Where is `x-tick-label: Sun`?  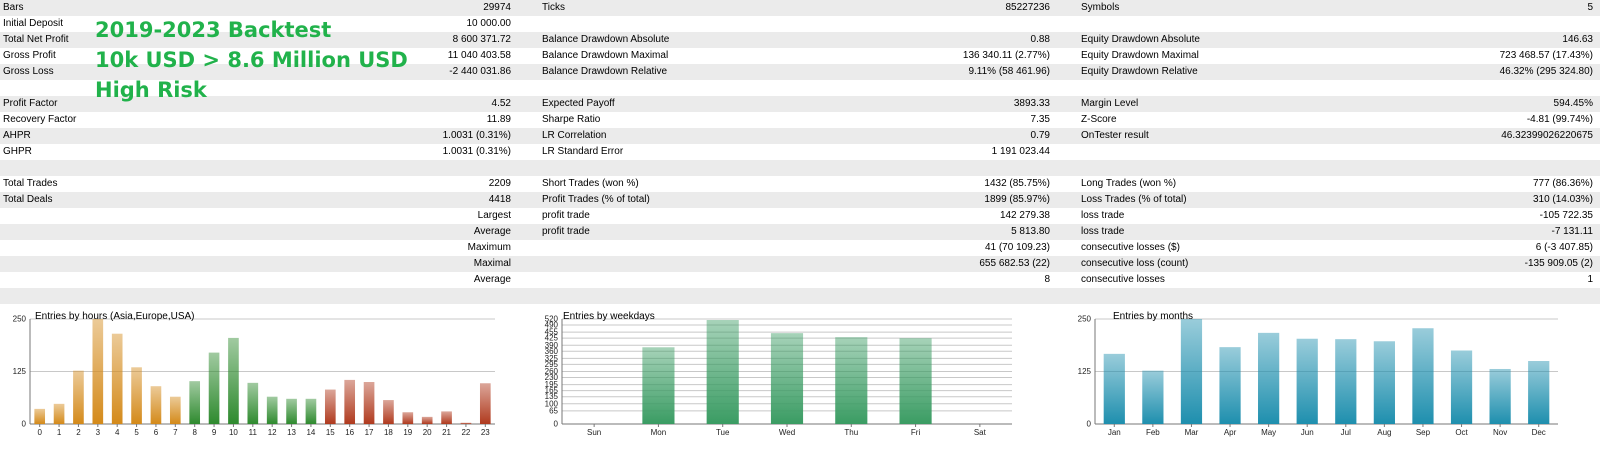
x-tick-label: Sun is located at coordinates (594, 432).